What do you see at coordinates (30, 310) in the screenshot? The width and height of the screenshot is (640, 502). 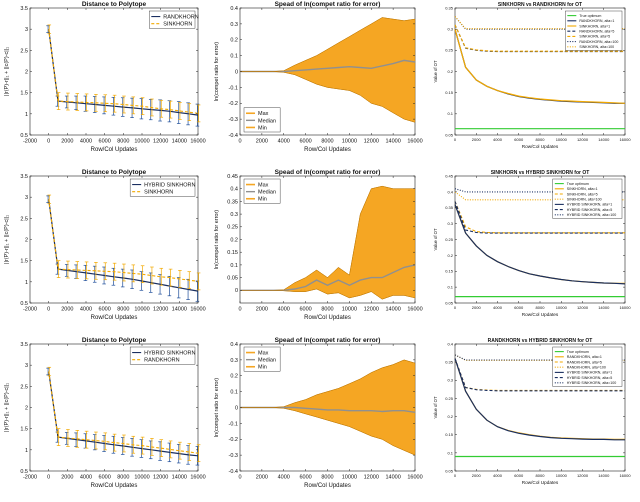 I see `x-tick-label: -2000` at bounding box center [30, 310].